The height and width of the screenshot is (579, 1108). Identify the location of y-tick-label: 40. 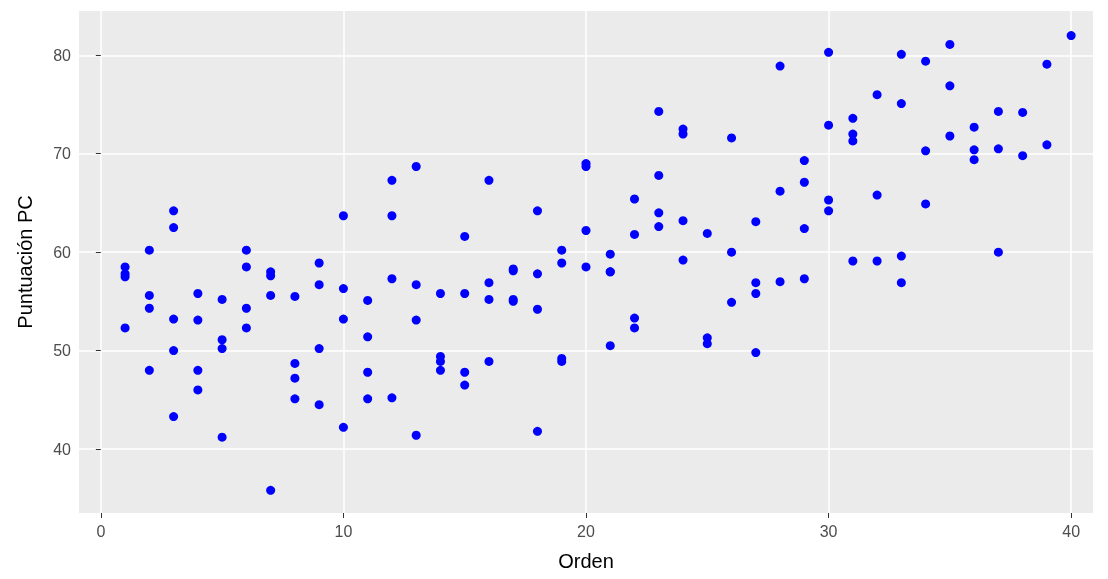
(62, 449).